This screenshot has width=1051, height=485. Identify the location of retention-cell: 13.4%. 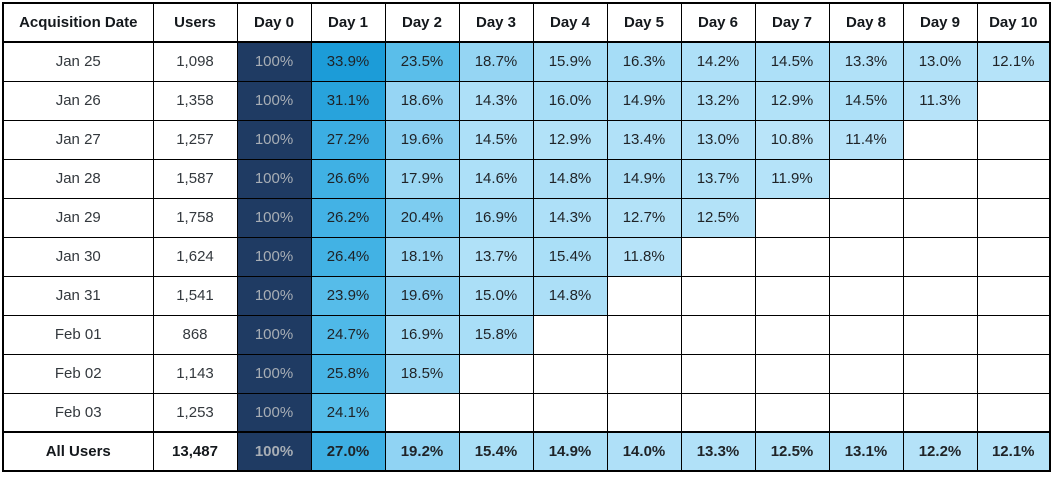
(644, 139).